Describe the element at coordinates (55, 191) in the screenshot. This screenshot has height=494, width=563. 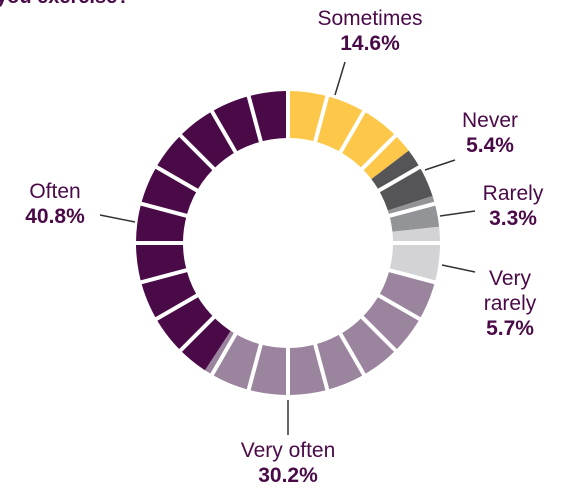
I see `category-name: Often` at that location.